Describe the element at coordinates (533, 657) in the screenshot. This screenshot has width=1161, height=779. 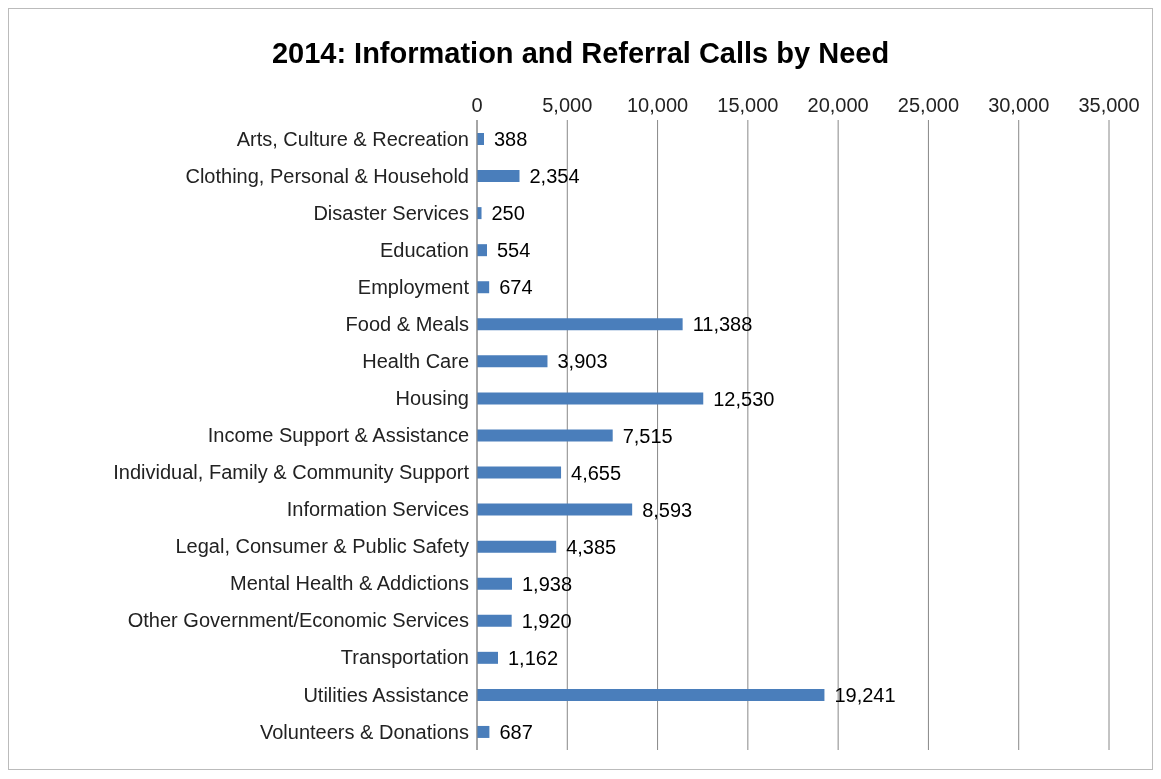
I see `data-label: 1,162` at that location.